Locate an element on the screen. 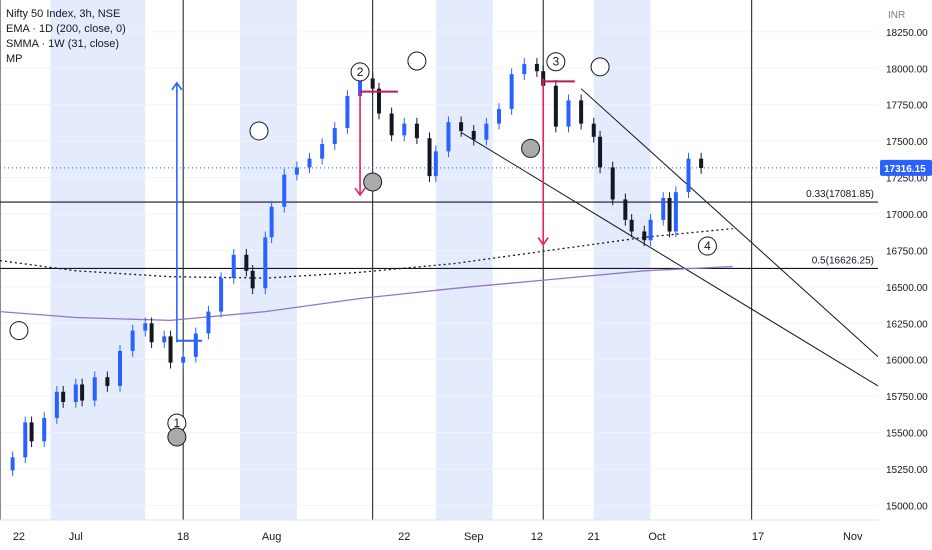 This screenshot has height=550, width=932. indicator-mp: MP is located at coordinates (14, 59).